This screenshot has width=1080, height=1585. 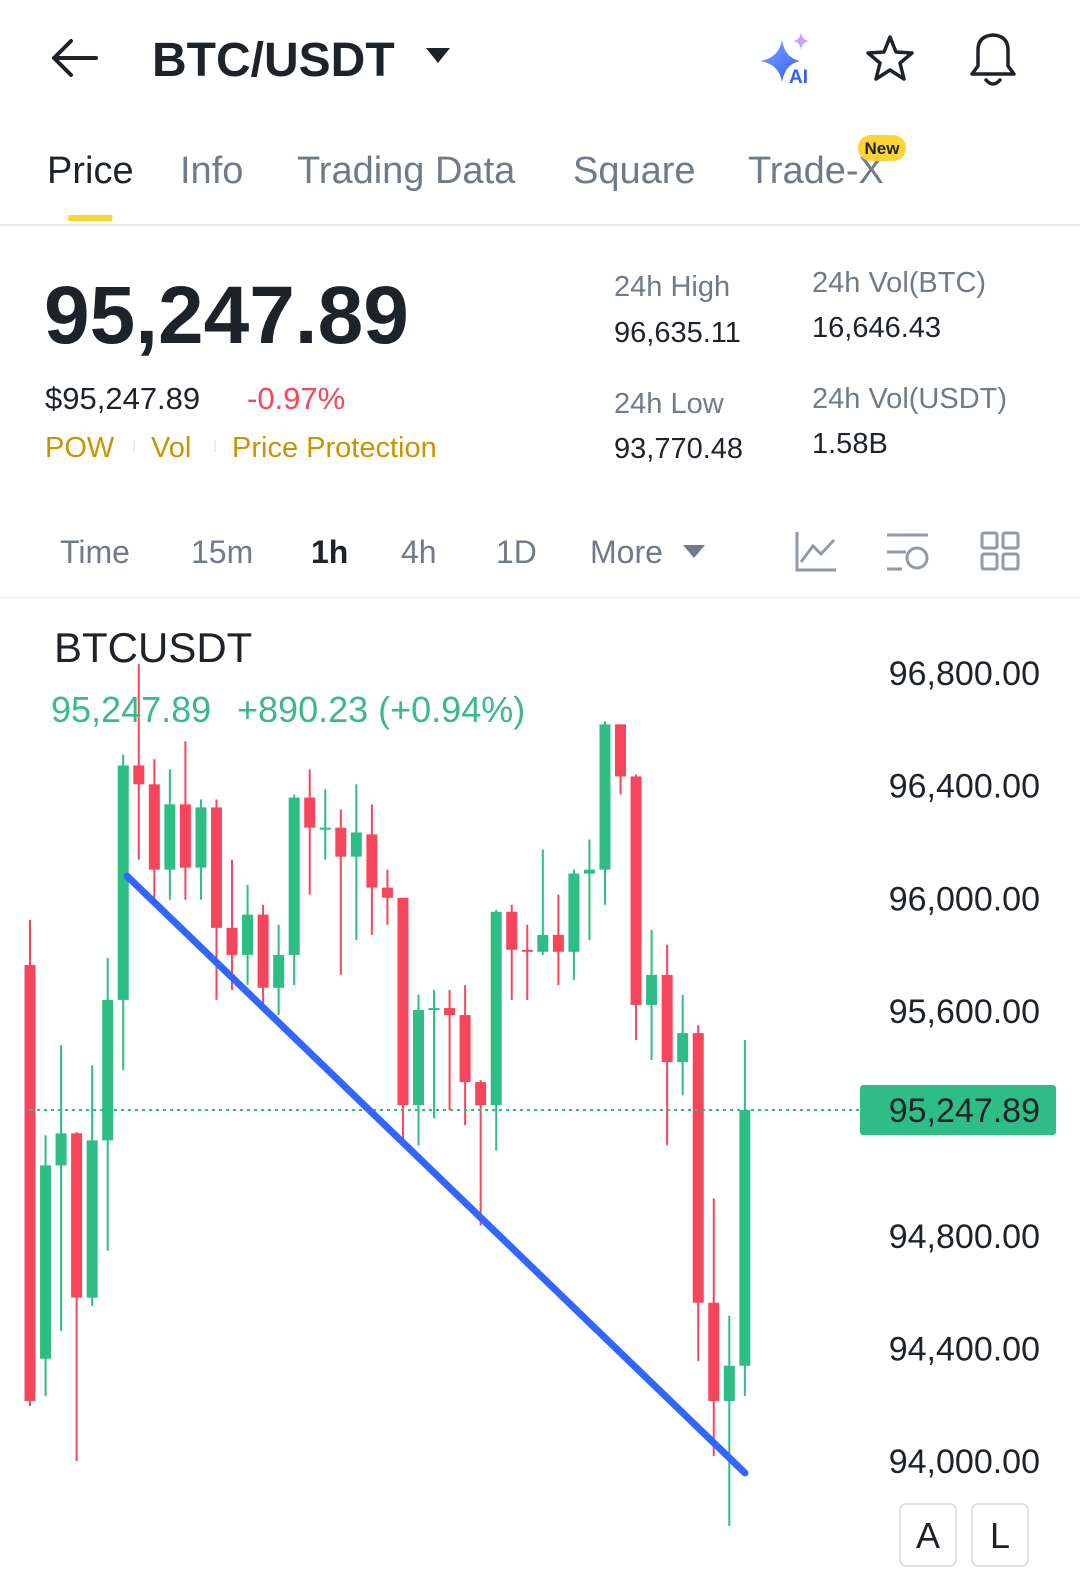 What do you see at coordinates (890, 58) in the screenshot?
I see `favorite-star` at bounding box center [890, 58].